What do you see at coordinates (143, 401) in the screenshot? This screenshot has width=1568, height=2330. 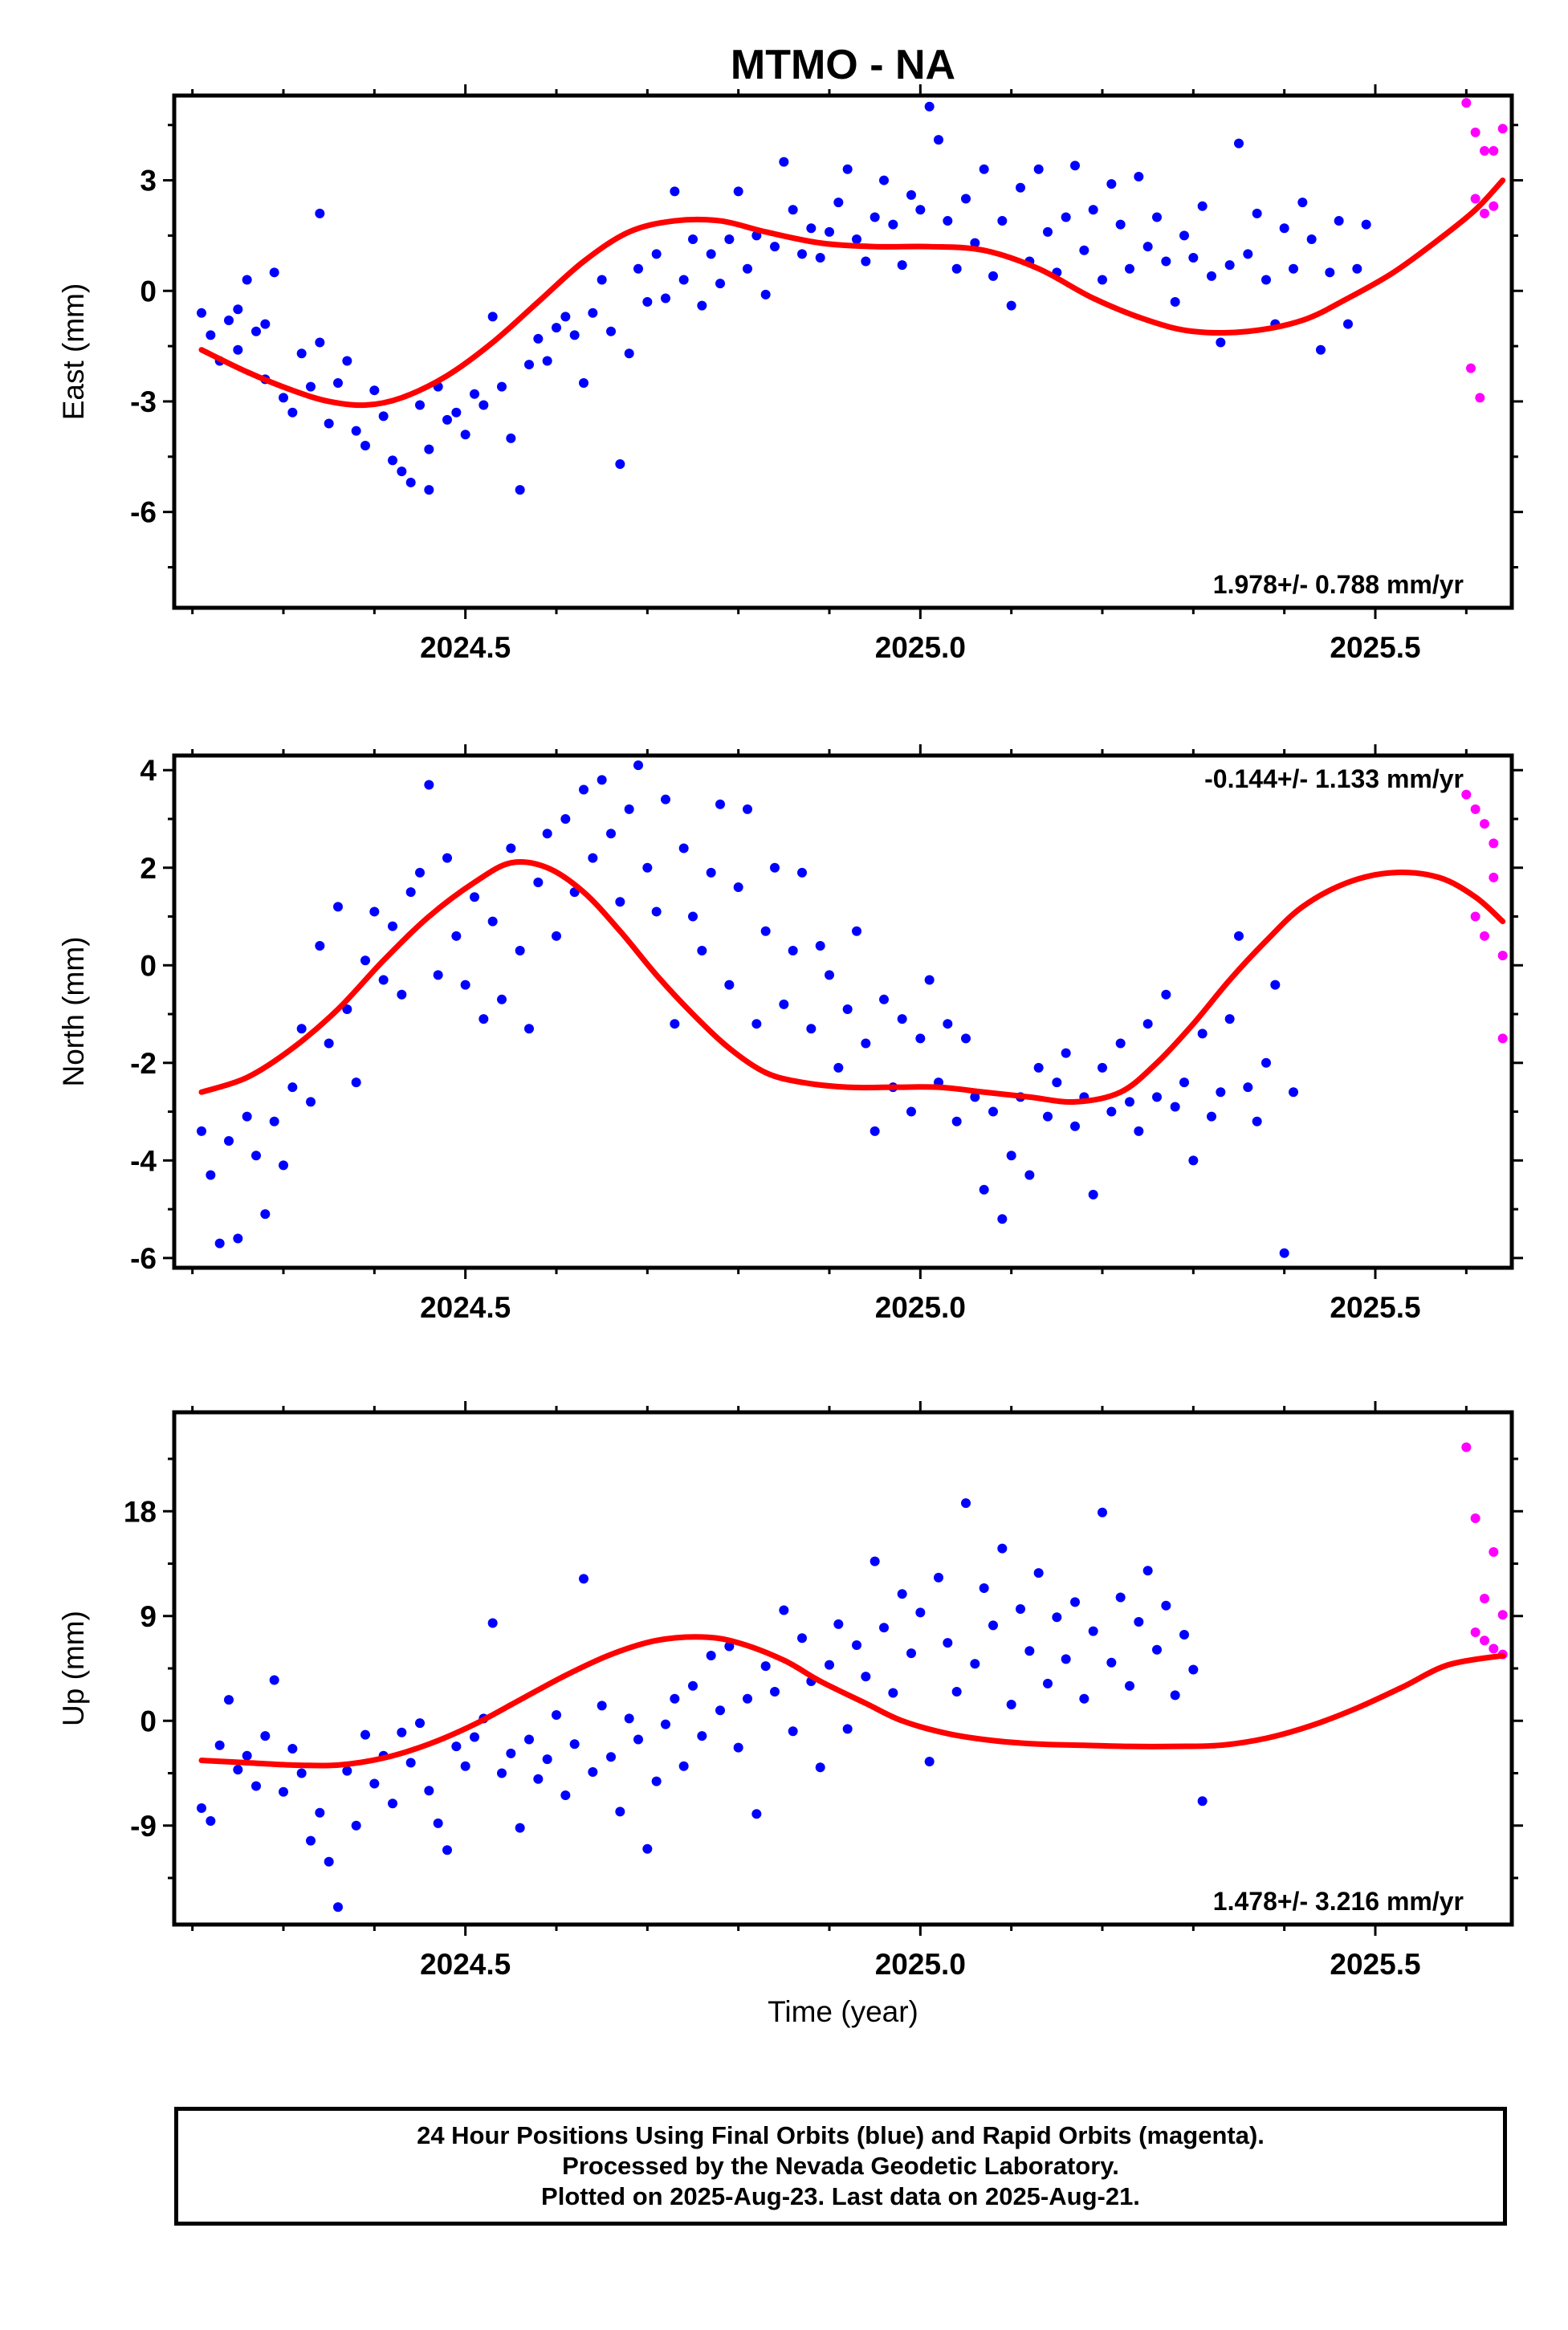 I see `y-tick-label: -3` at bounding box center [143, 401].